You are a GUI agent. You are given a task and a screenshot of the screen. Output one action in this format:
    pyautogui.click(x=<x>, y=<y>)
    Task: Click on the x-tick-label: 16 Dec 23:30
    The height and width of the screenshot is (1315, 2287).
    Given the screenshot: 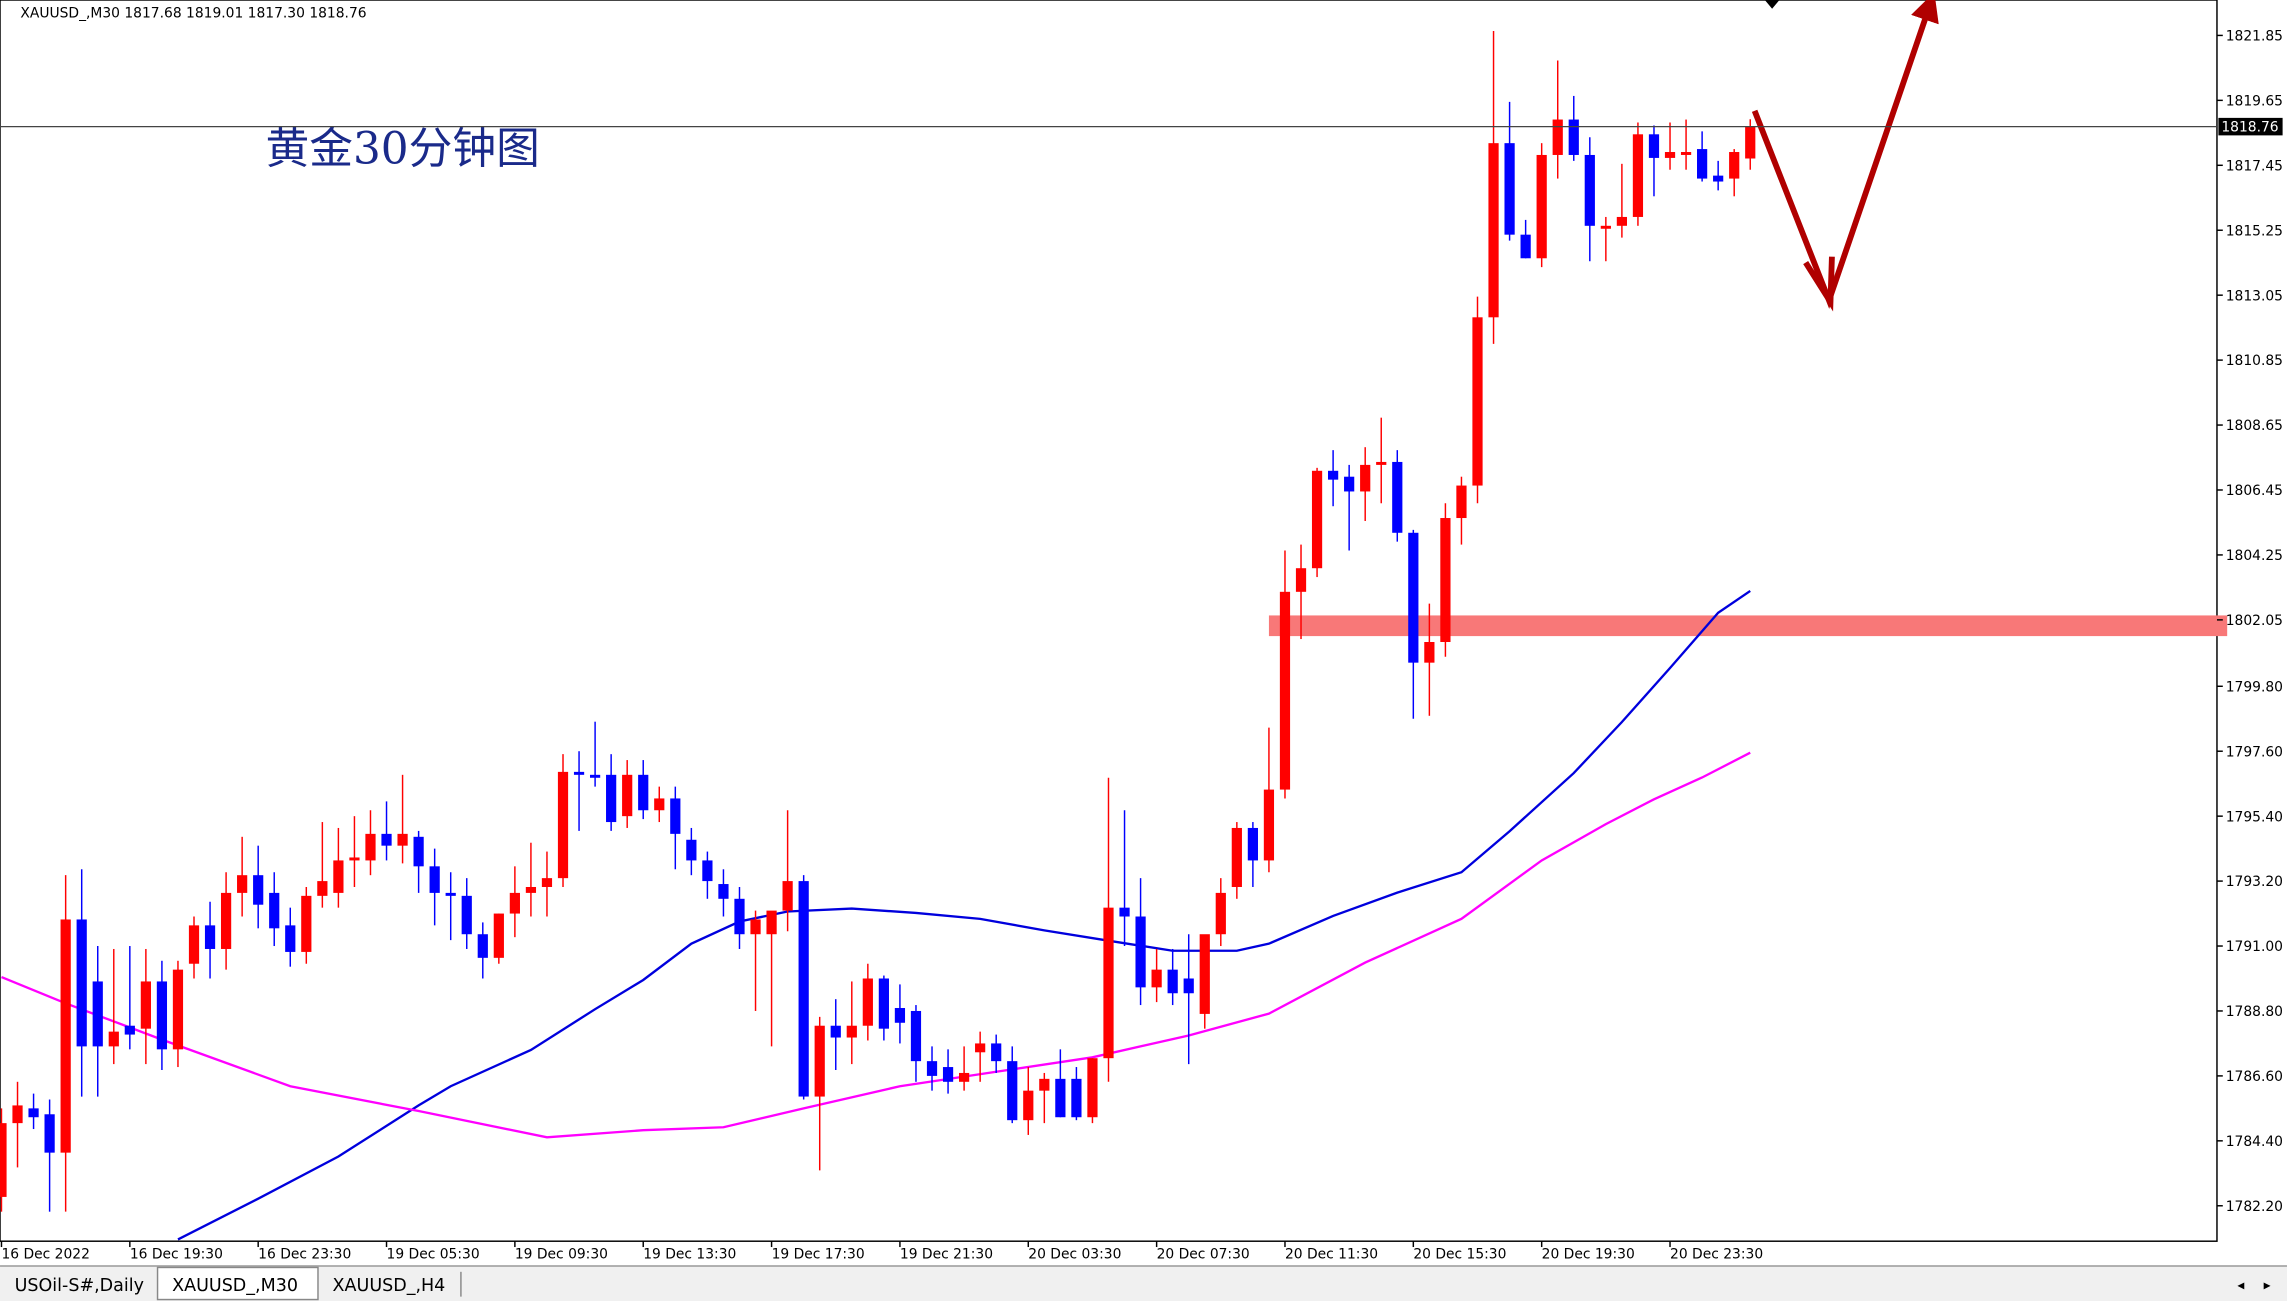 What is the action you would take?
    pyautogui.click(x=304, y=1255)
    